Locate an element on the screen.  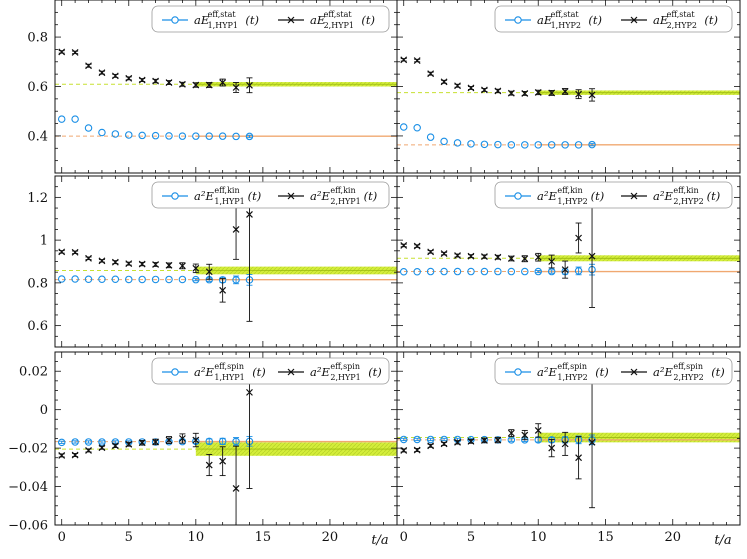
y-tick-label: 0 is located at coordinates (44, 410).